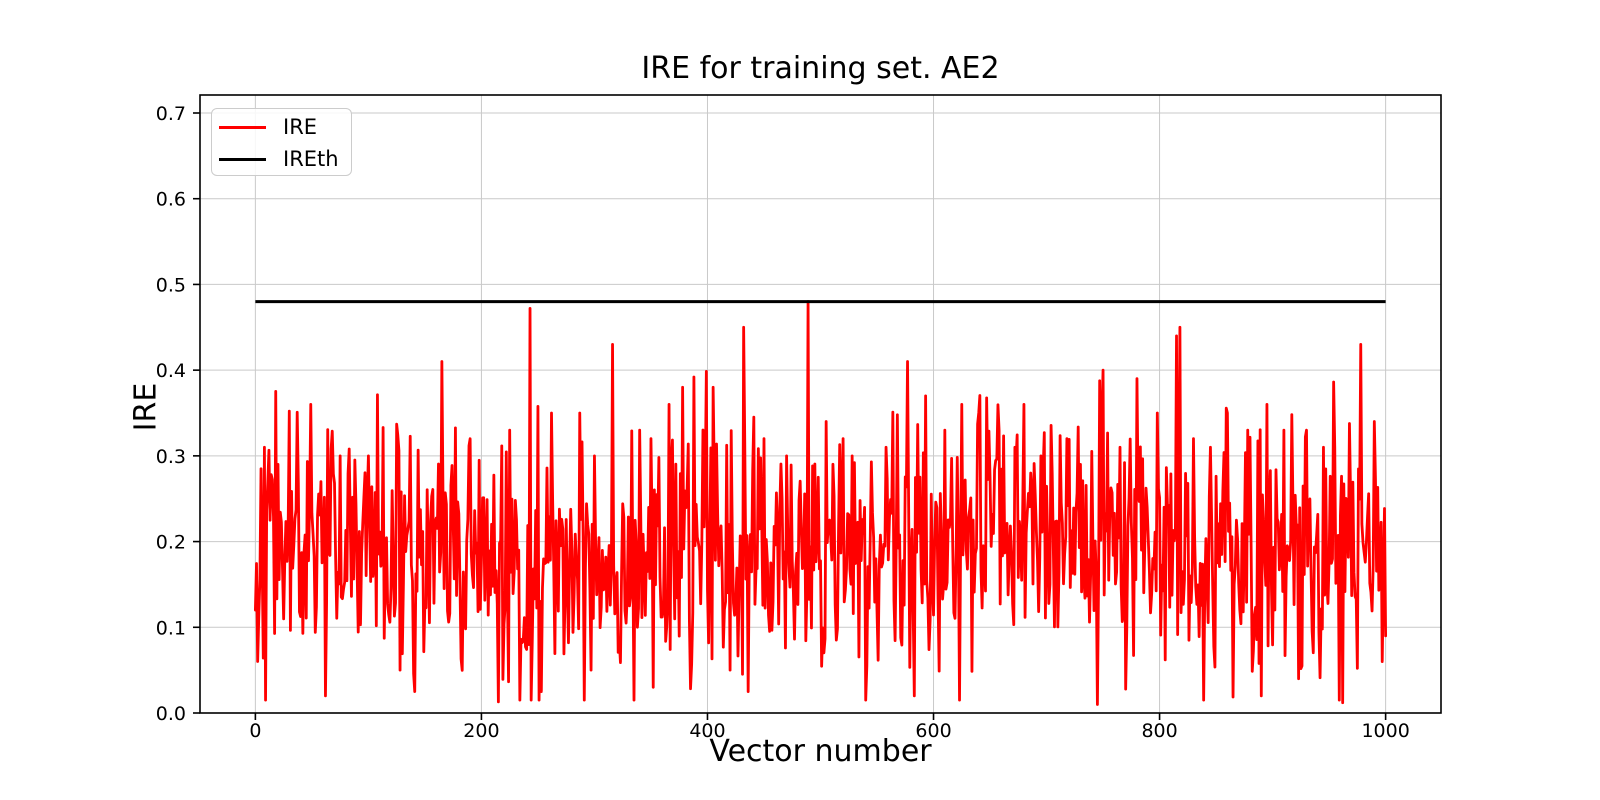  What do you see at coordinates (481, 731) in the screenshot?
I see `x-tick-label: 200` at bounding box center [481, 731].